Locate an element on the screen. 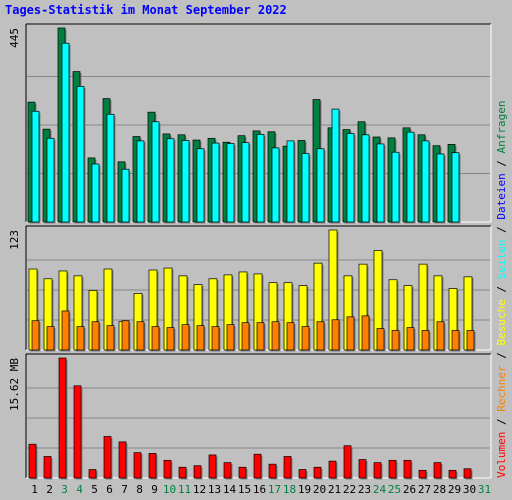 This screenshot has height=500, width=512. chart-title: Tages-Statistik im Monat September 2022 is located at coordinates (146, 10).